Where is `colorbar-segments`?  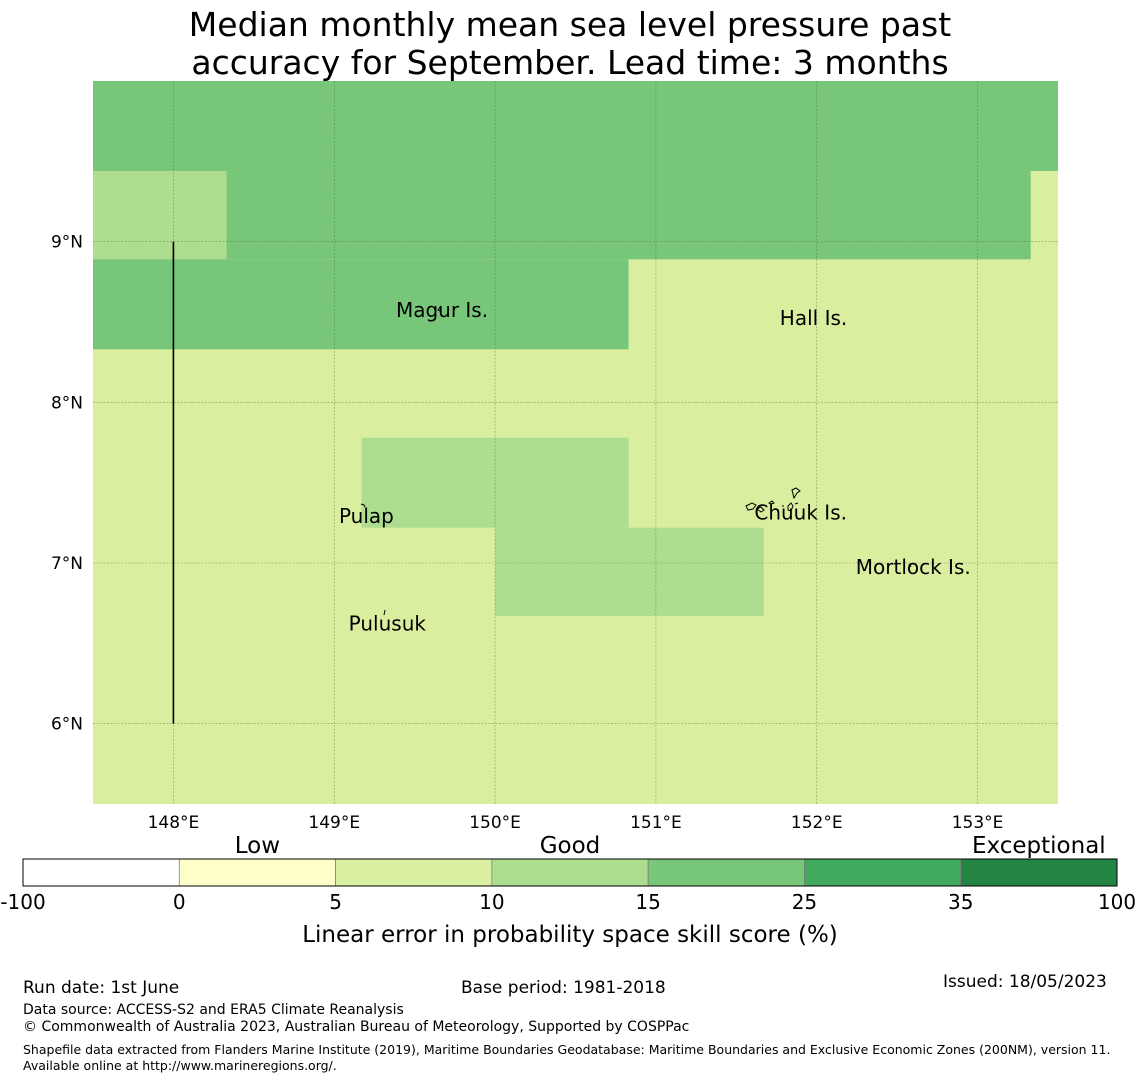 colorbar-segments is located at coordinates (570, 872).